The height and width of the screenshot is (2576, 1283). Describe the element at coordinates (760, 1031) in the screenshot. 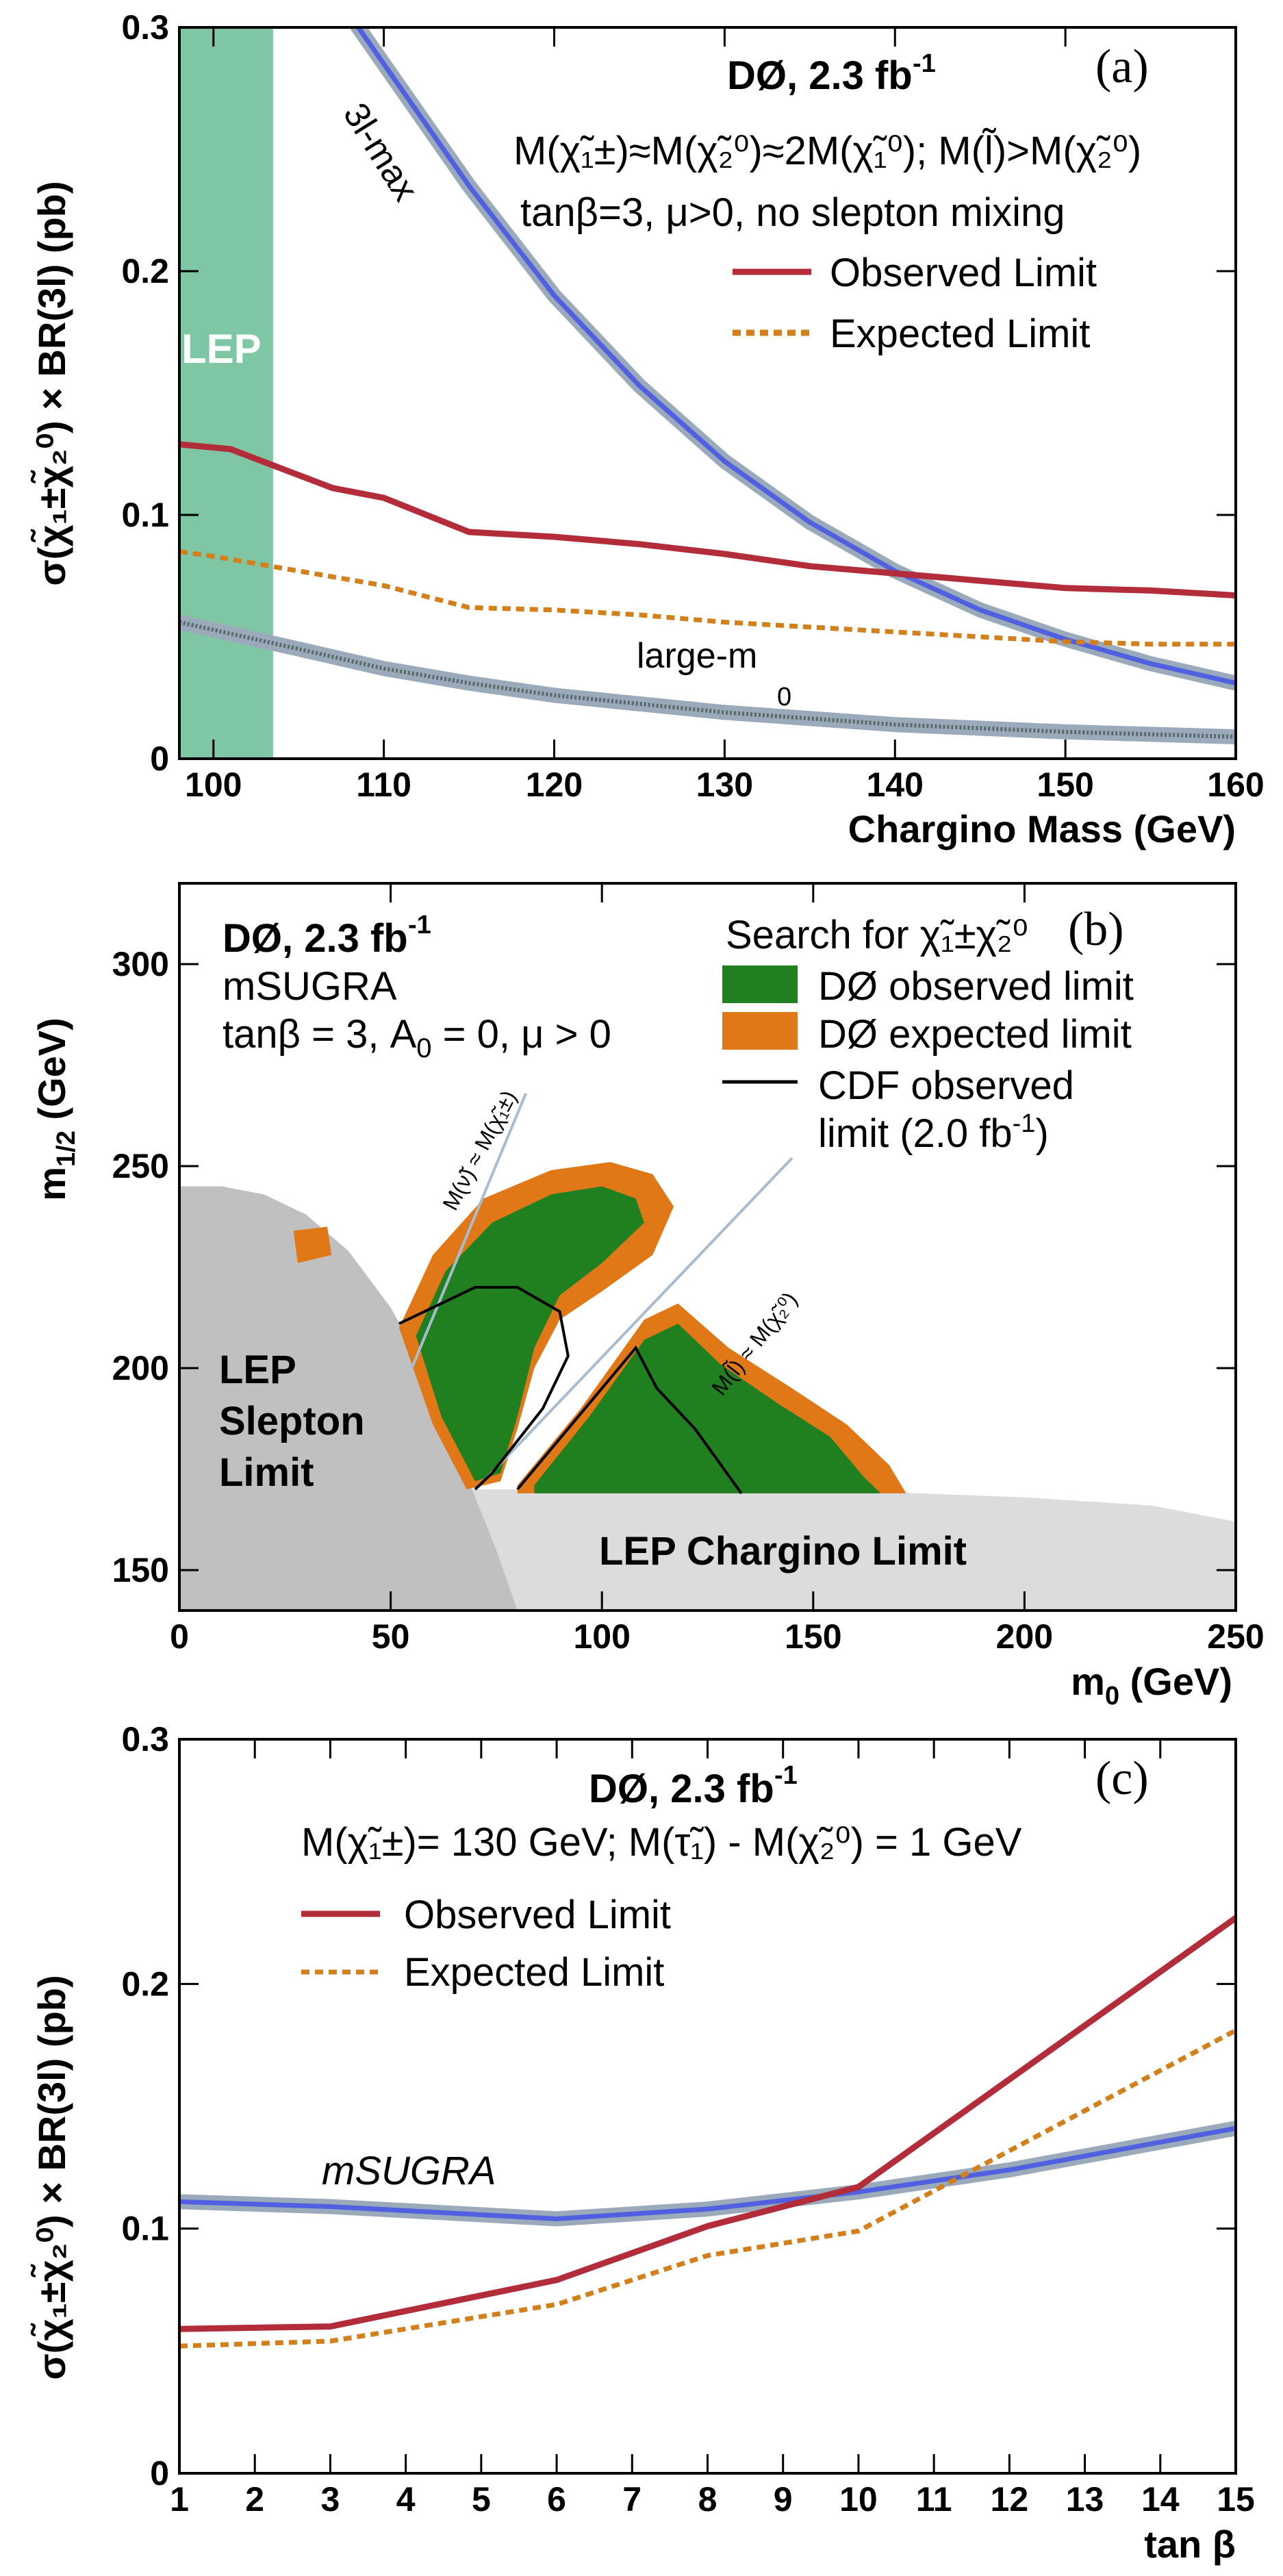

I see `panel-b-legend-expected-swatch` at that location.